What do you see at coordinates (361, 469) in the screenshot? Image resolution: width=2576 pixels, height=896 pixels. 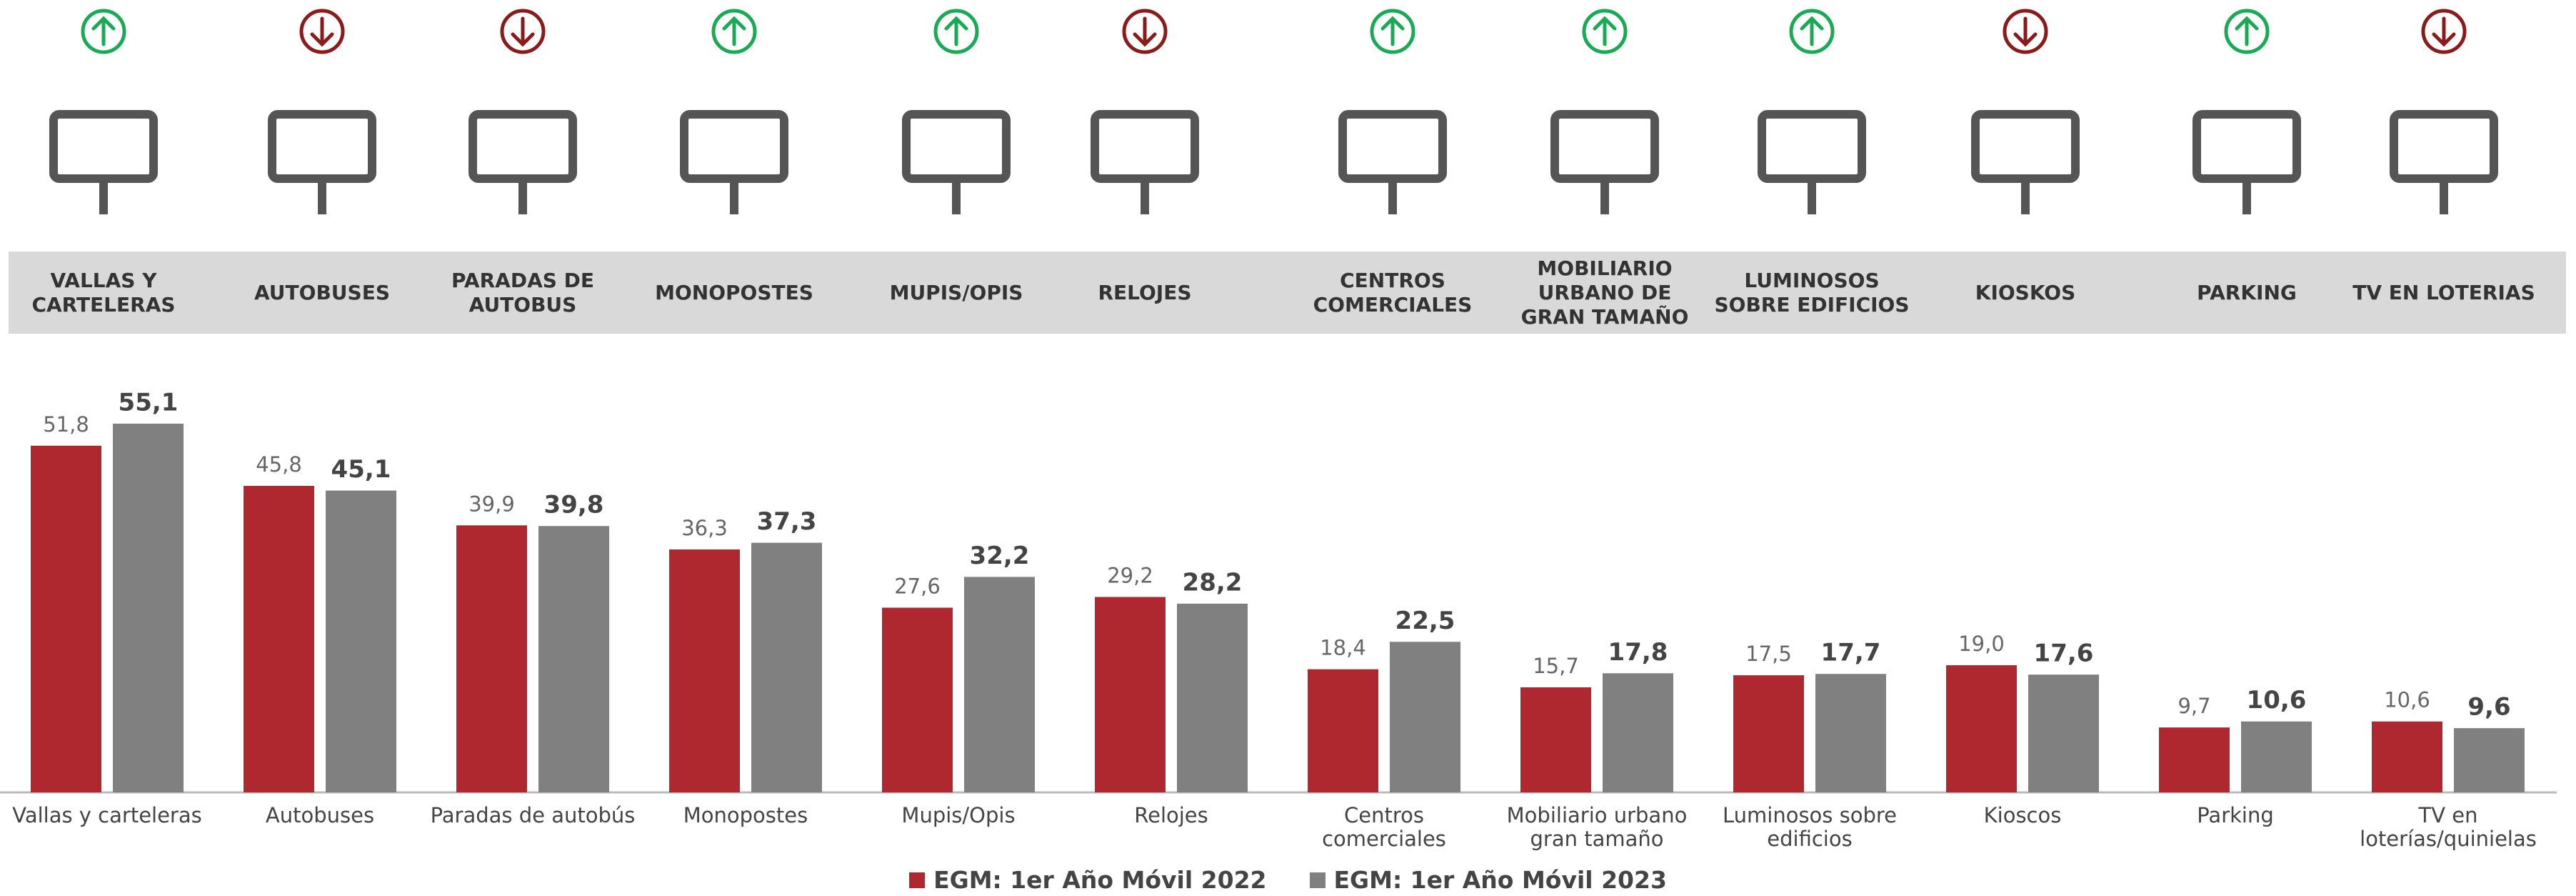 I see `value-label: 45,1` at bounding box center [361, 469].